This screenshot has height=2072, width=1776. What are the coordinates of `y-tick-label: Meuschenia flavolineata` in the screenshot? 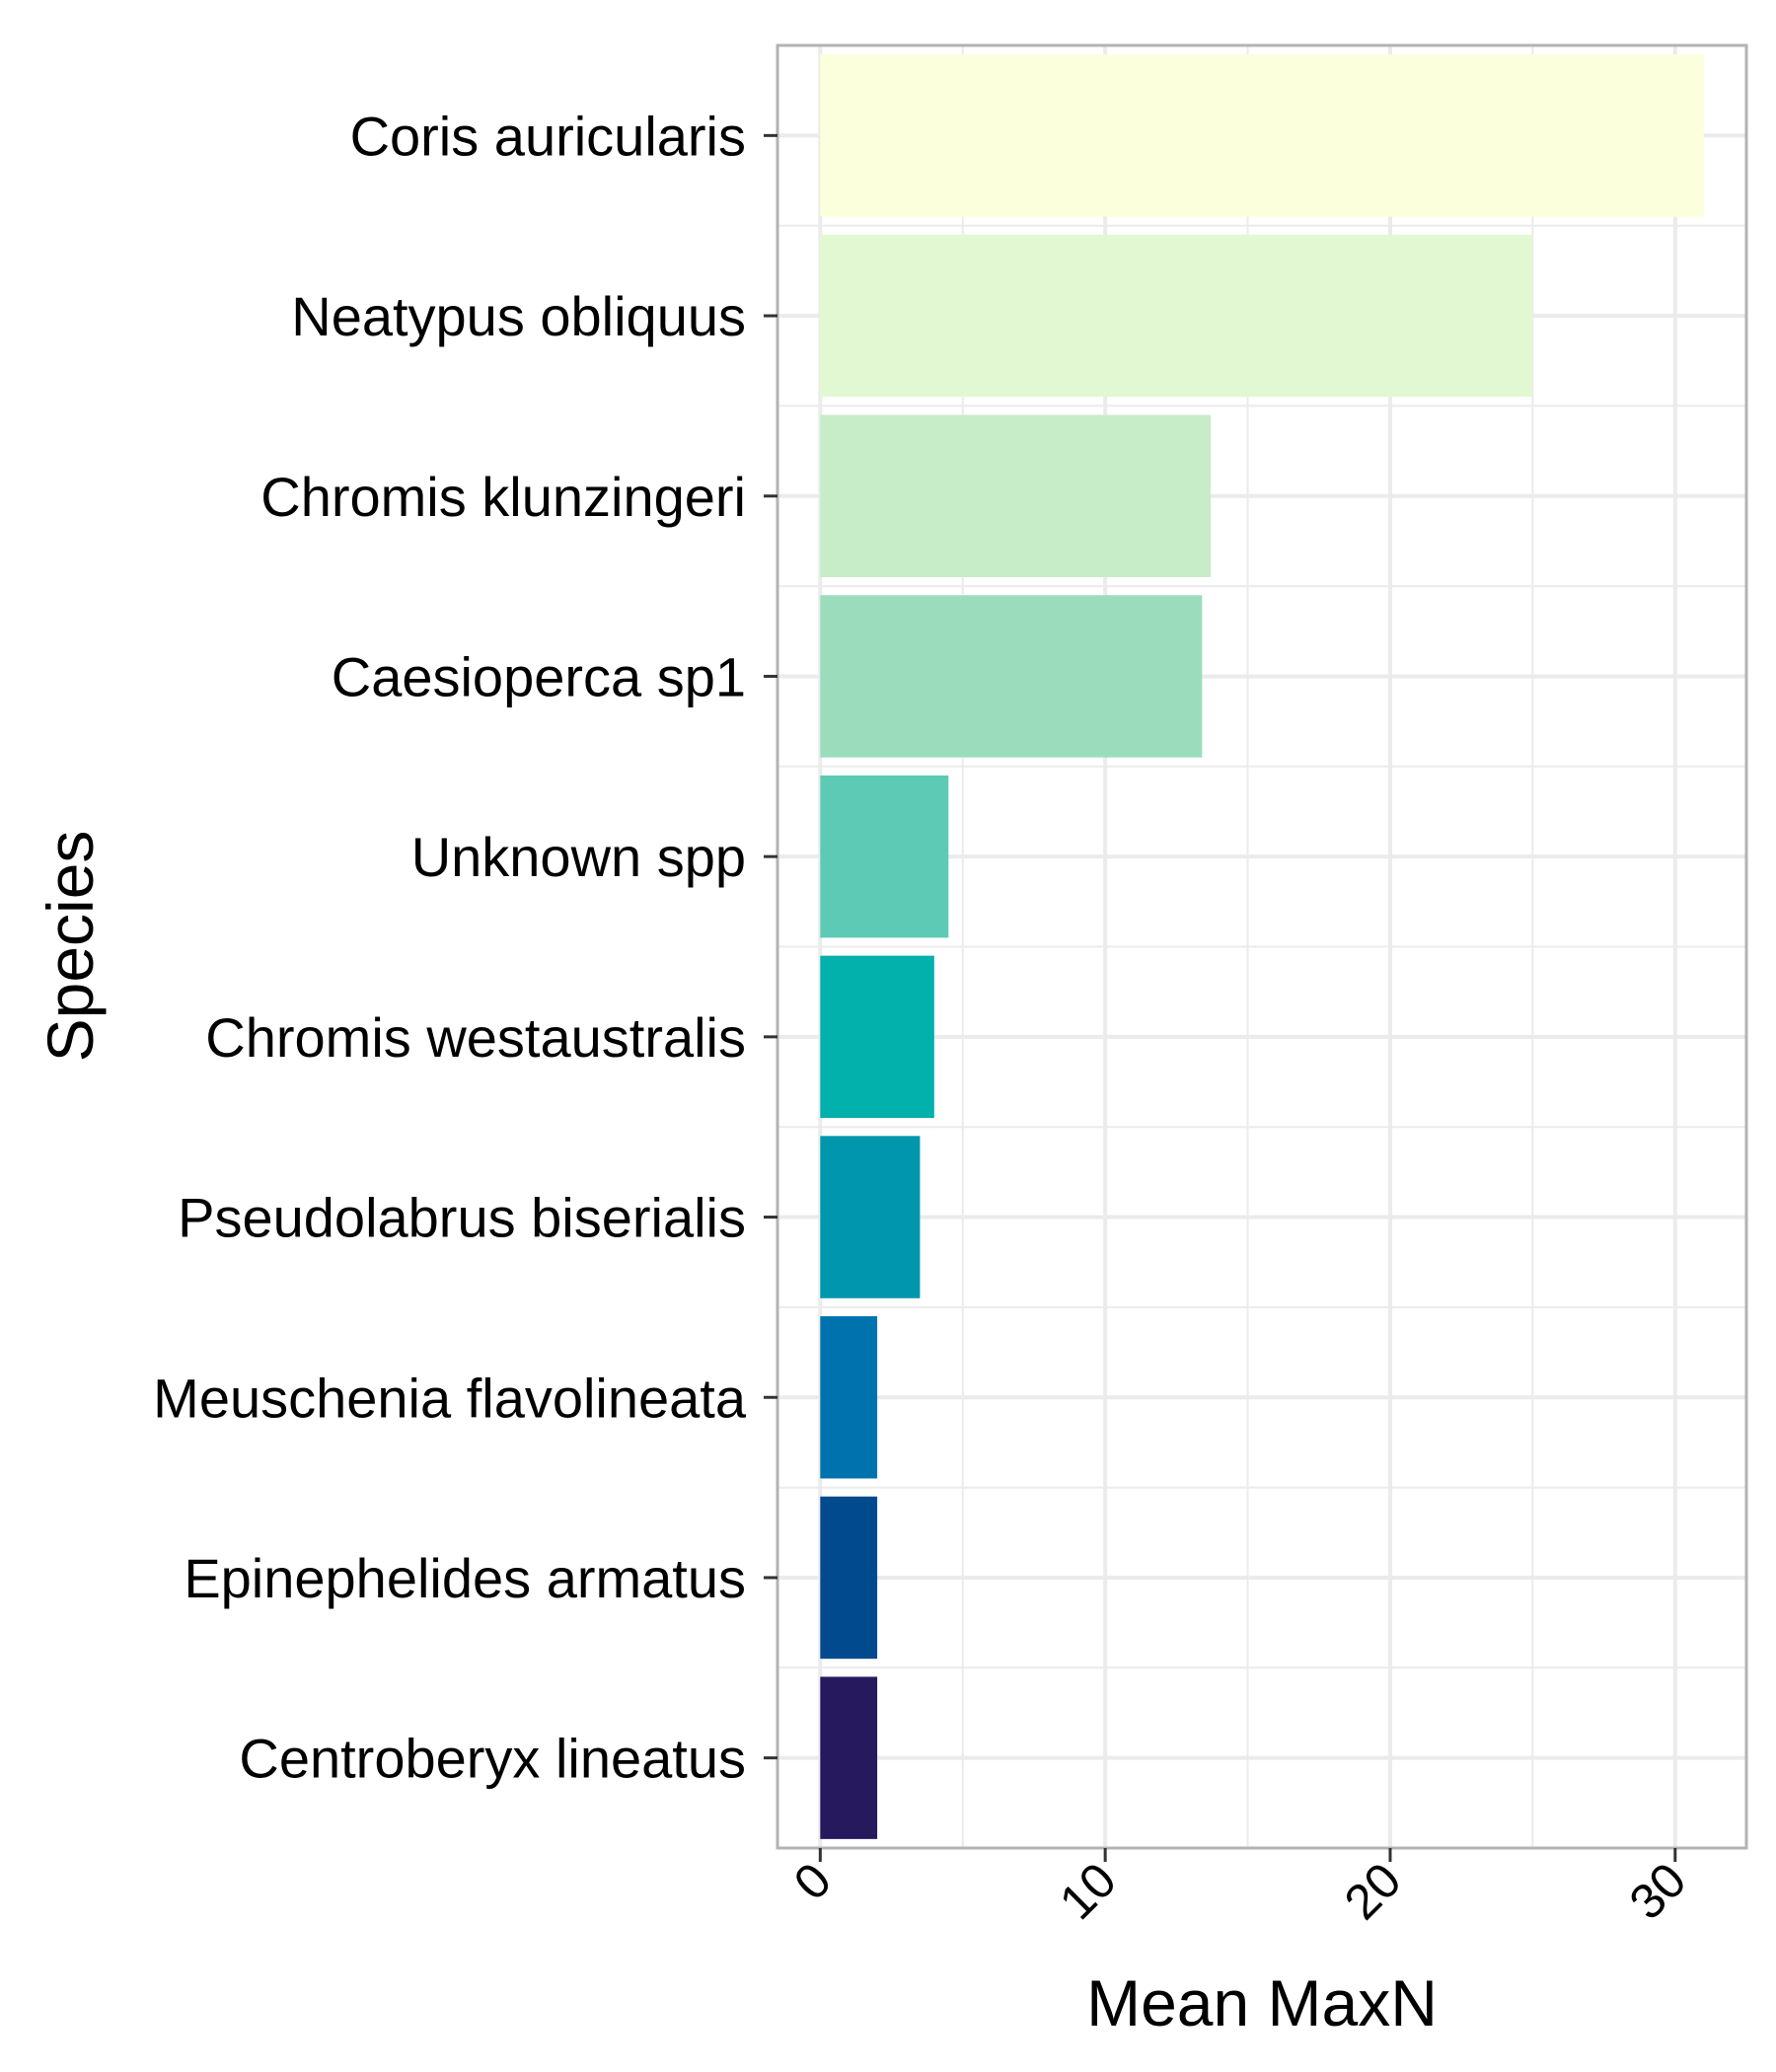 It's located at (450, 1398).